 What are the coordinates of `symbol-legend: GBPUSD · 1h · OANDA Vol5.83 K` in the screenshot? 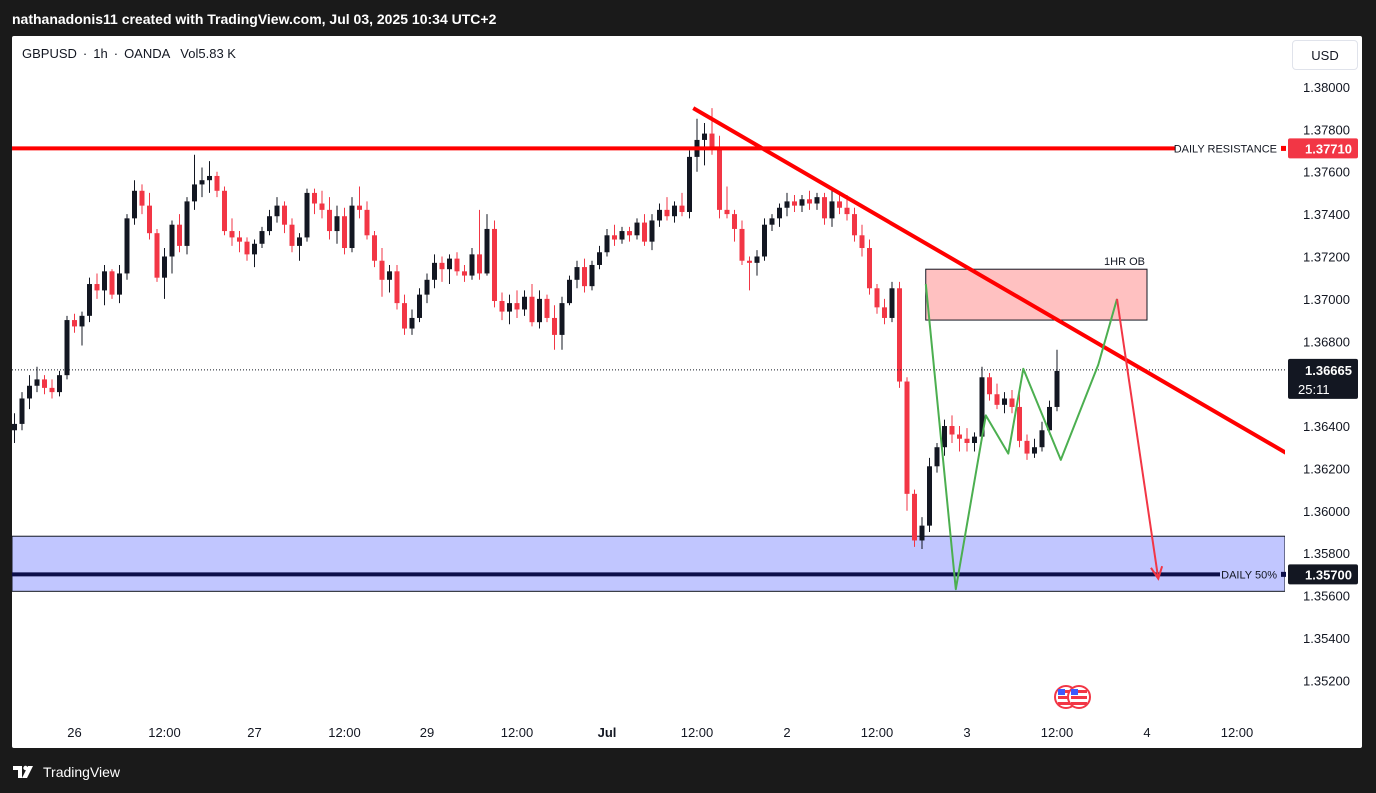 It's located at (129, 53).